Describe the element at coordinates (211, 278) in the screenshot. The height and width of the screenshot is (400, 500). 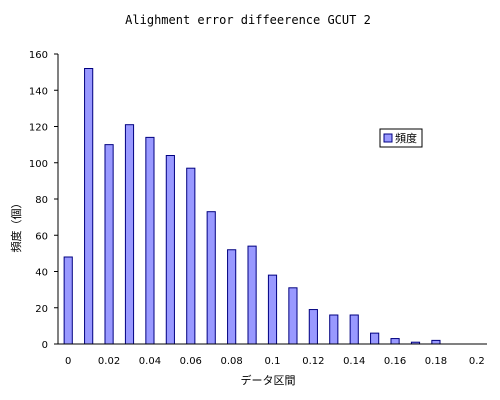
I see `bar-0.07` at that location.